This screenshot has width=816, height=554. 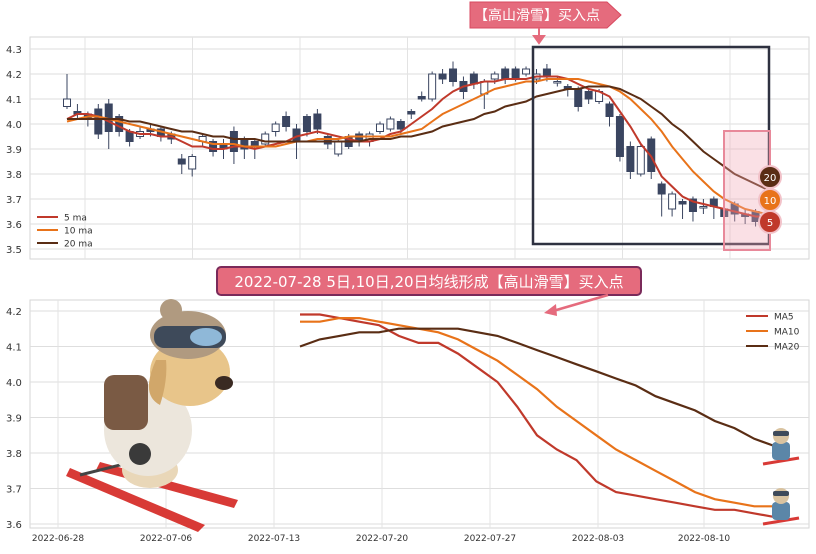 I want to click on top-y-tick-label: 3.9, so click(x=14, y=150).